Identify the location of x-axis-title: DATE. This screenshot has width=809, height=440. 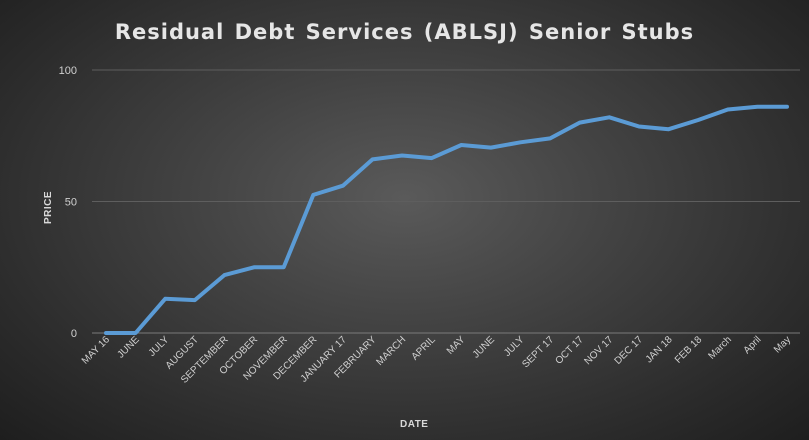
(414, 424).